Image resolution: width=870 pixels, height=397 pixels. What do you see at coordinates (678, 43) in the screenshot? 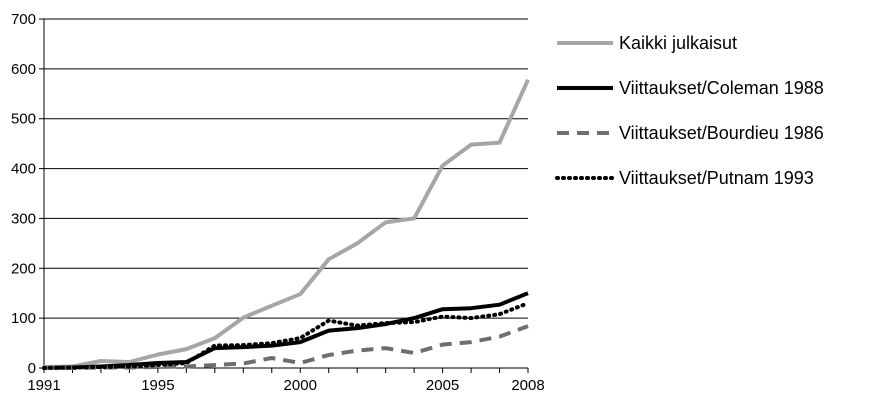
I see `legend-label-0: Kaikki julkaisut` at bounding box center [678, 43].